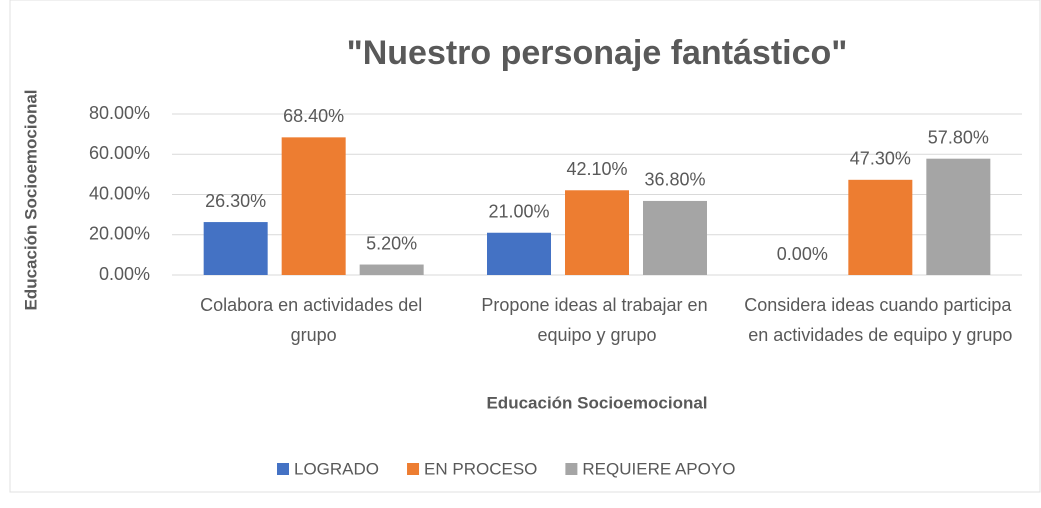  I want to click on y-axis-label: Educación Socioemocional, so click(30, 199).